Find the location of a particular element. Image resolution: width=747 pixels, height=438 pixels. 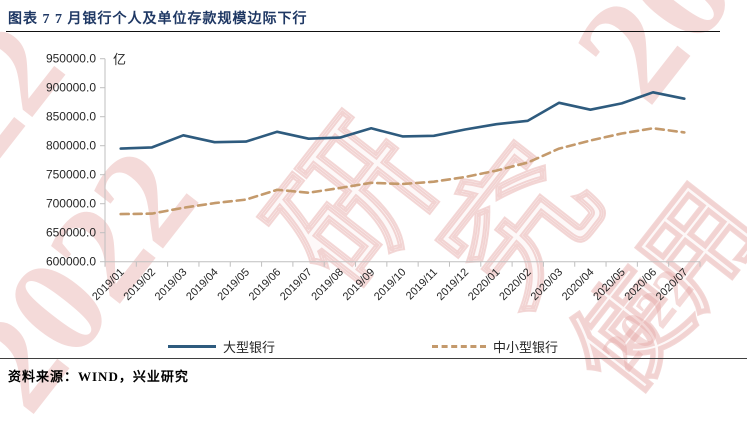

footer-divider is located at coordinates (373, 358).